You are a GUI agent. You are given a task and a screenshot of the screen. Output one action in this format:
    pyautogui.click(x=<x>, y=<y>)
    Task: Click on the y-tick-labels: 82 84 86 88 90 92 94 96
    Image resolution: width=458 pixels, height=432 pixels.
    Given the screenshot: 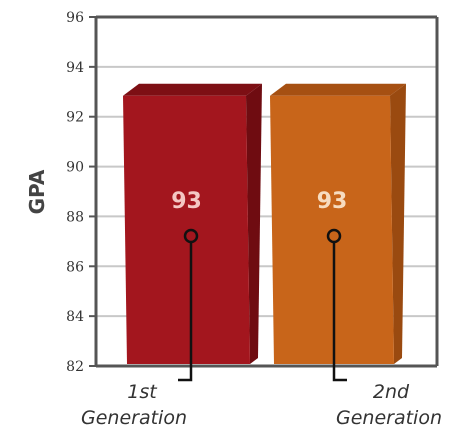 What is the action you would take?
    pyautogui.click(x=81, y=192)
    